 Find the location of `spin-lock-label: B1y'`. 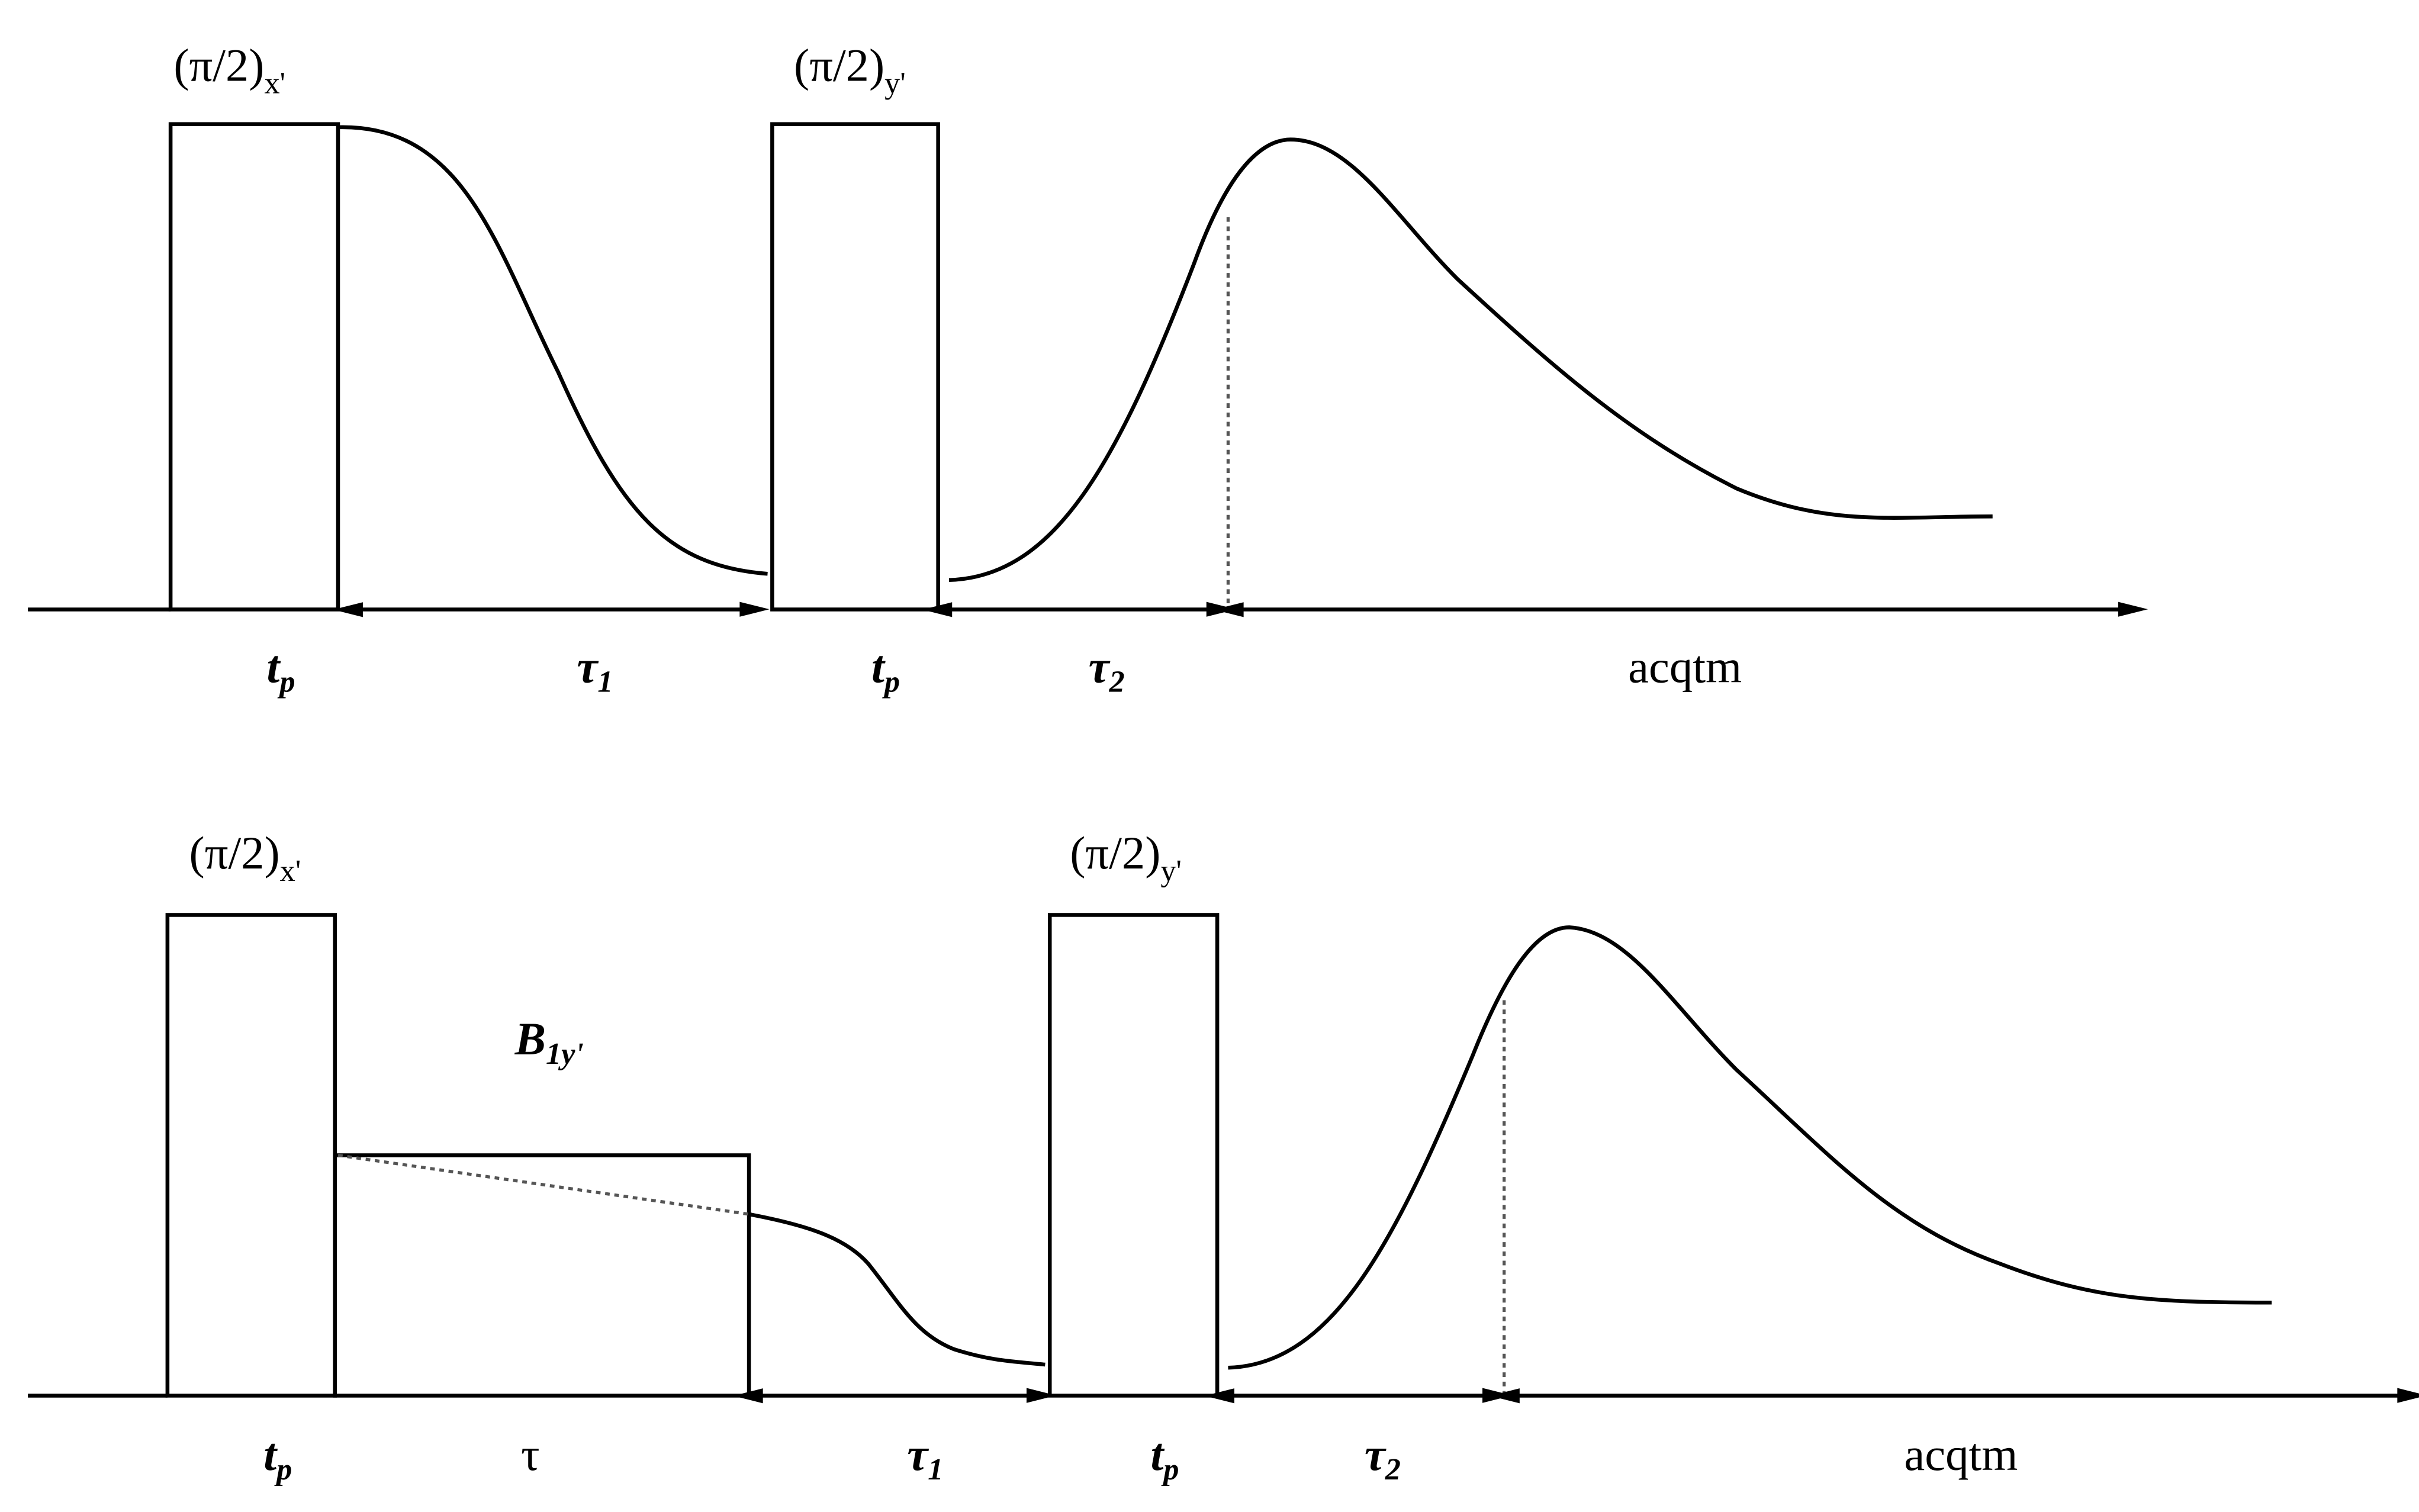

spin-lock-label: B1y' is located at coordinates (549, 1042).